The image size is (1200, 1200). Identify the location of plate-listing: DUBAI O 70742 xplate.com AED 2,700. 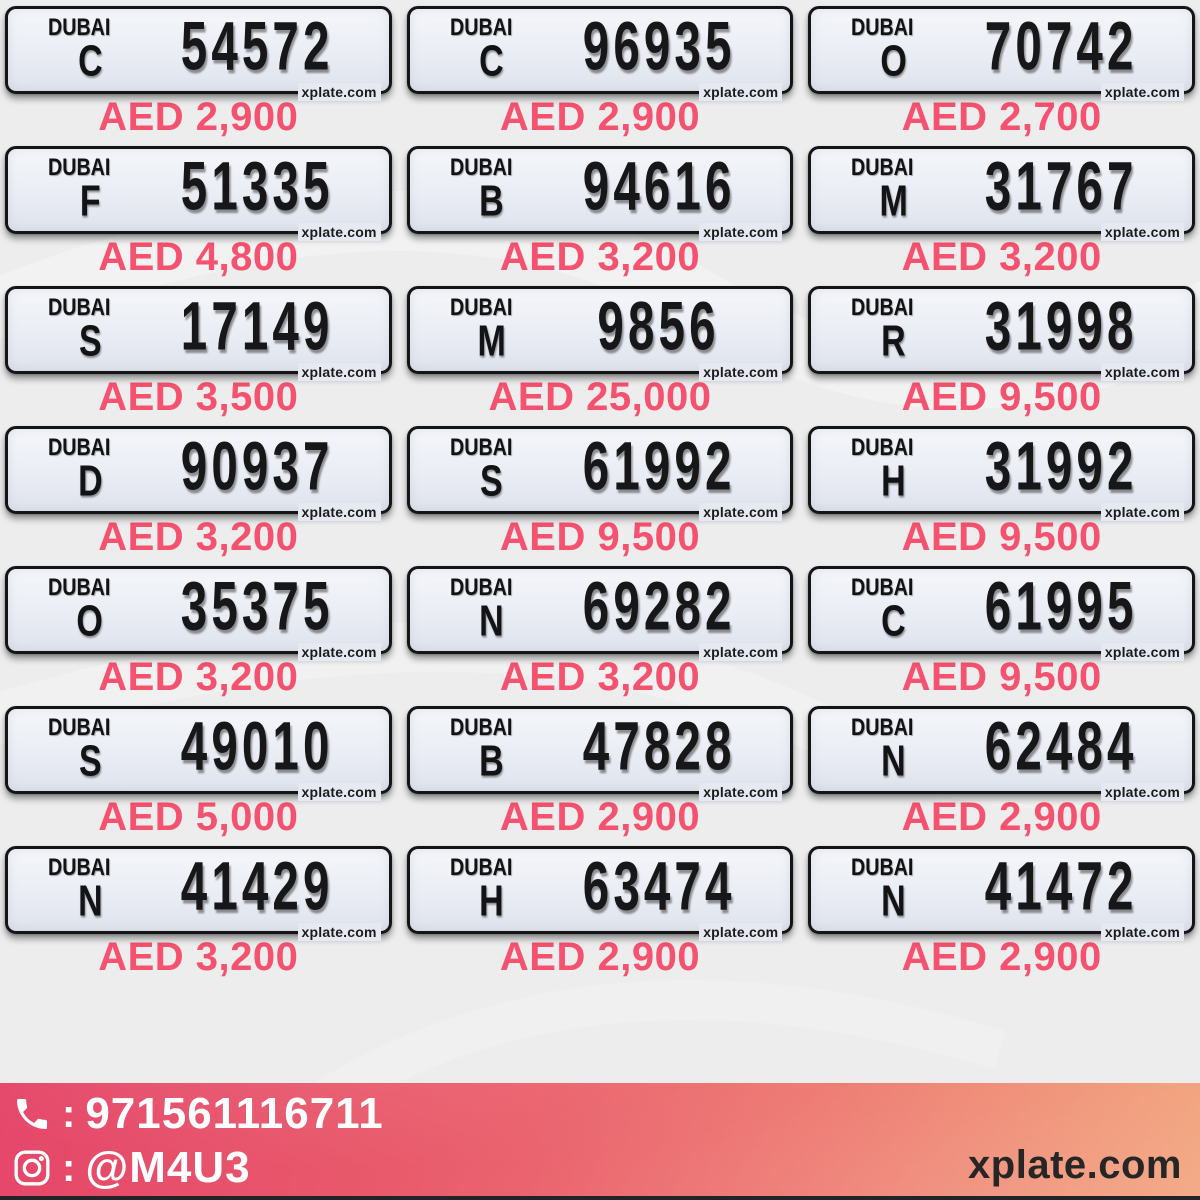
(1001, 71).